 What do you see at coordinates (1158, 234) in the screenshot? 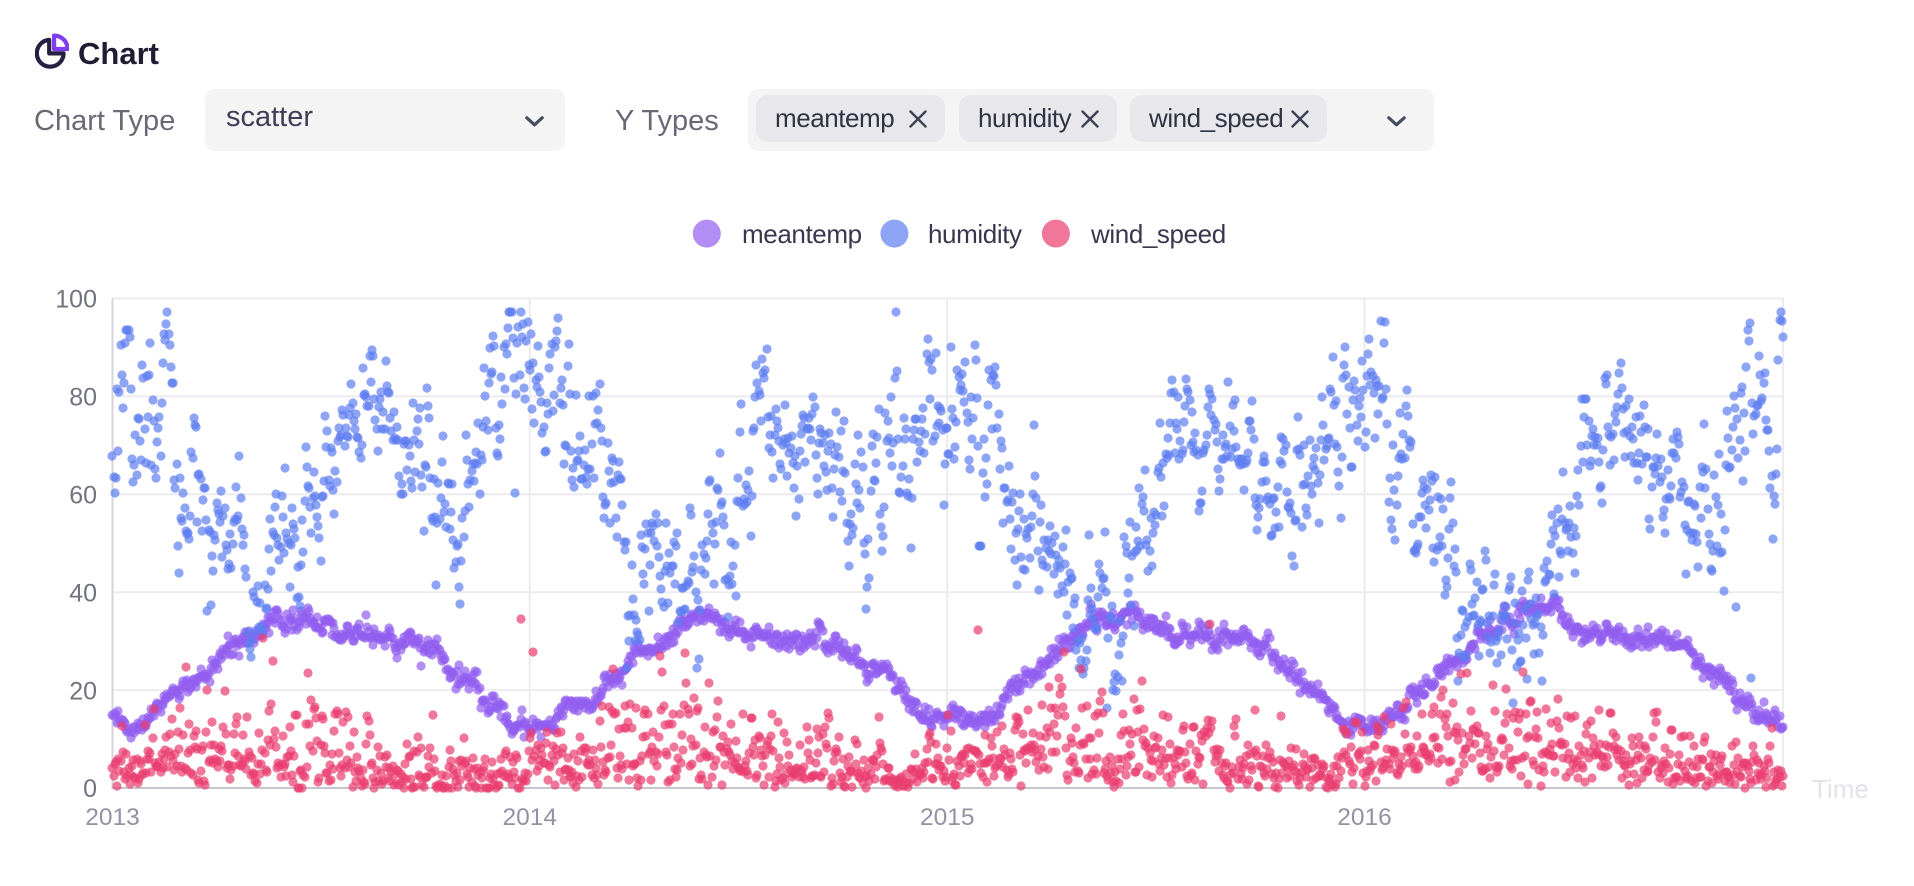
I see `svg-text: wind_speed` at bounding box center [1158, 234].